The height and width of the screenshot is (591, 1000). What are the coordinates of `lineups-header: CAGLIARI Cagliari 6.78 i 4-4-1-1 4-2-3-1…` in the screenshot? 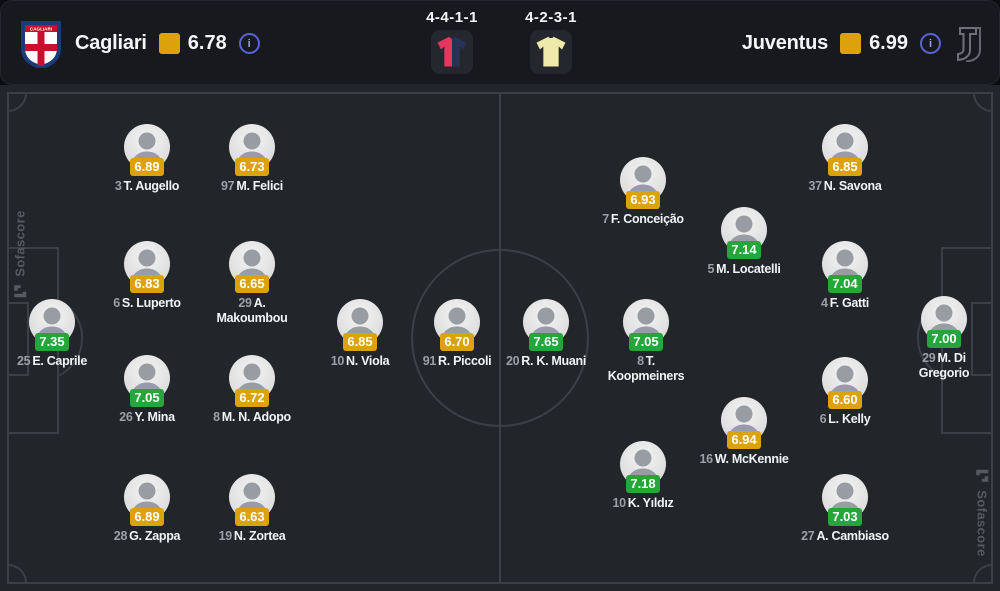 It's located at (500, 42).